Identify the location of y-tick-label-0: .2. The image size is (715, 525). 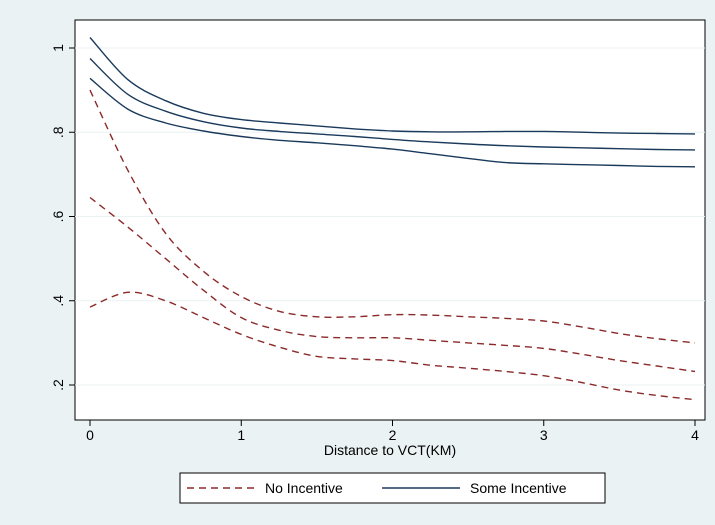
(58, 385).